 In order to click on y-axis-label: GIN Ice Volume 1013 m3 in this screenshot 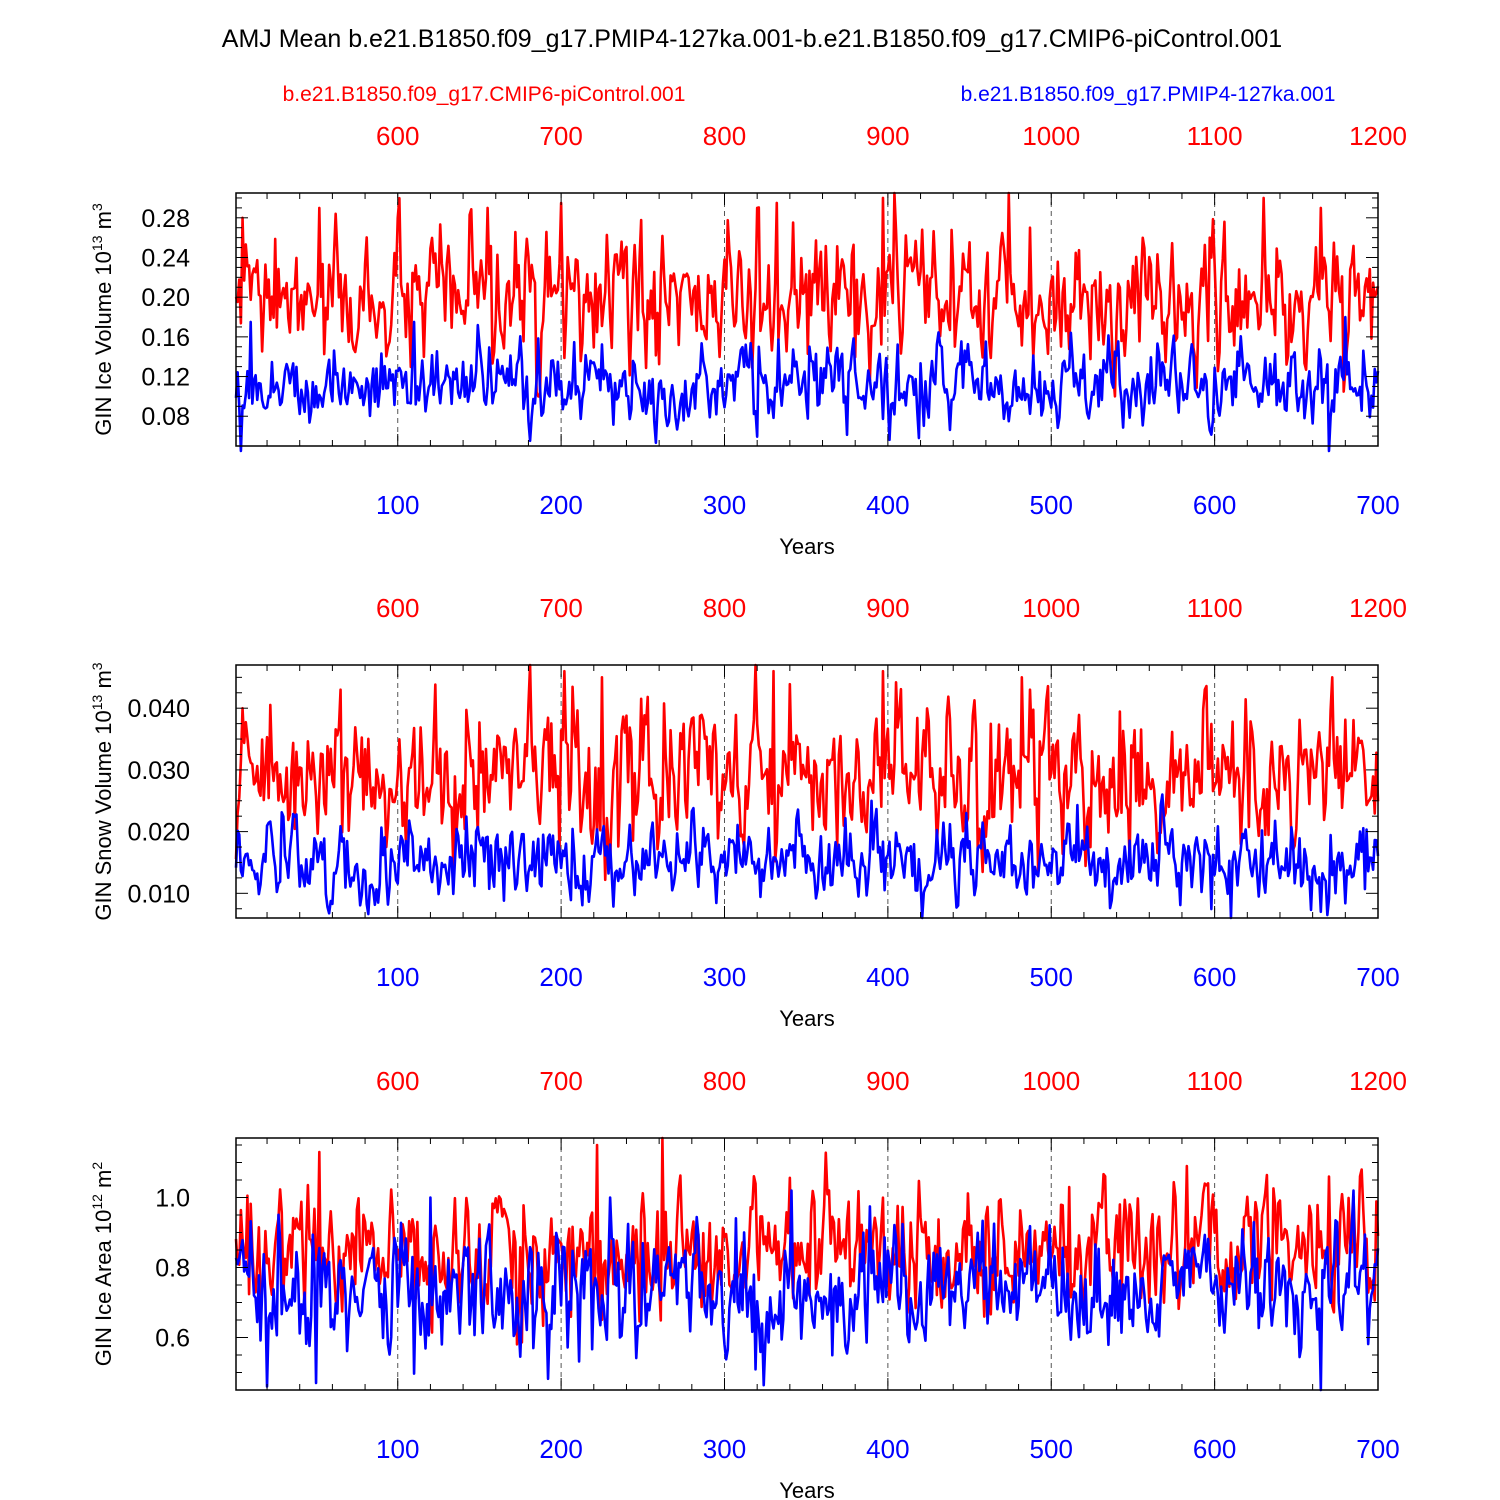, I will do `click(102, 319)`.